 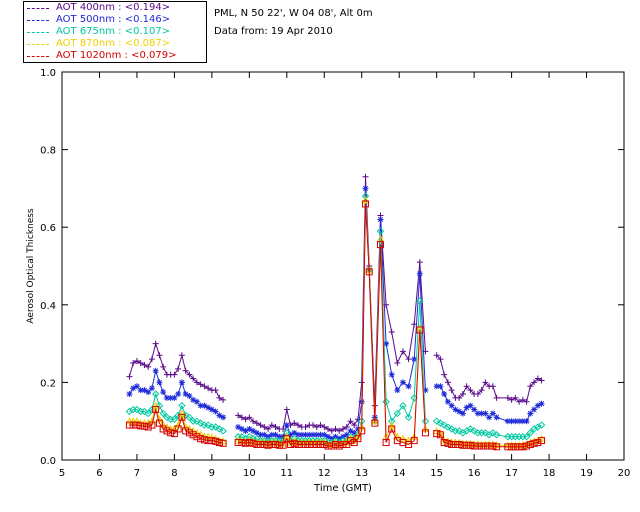 I want to click on series-line, so click(x=489, y=440).